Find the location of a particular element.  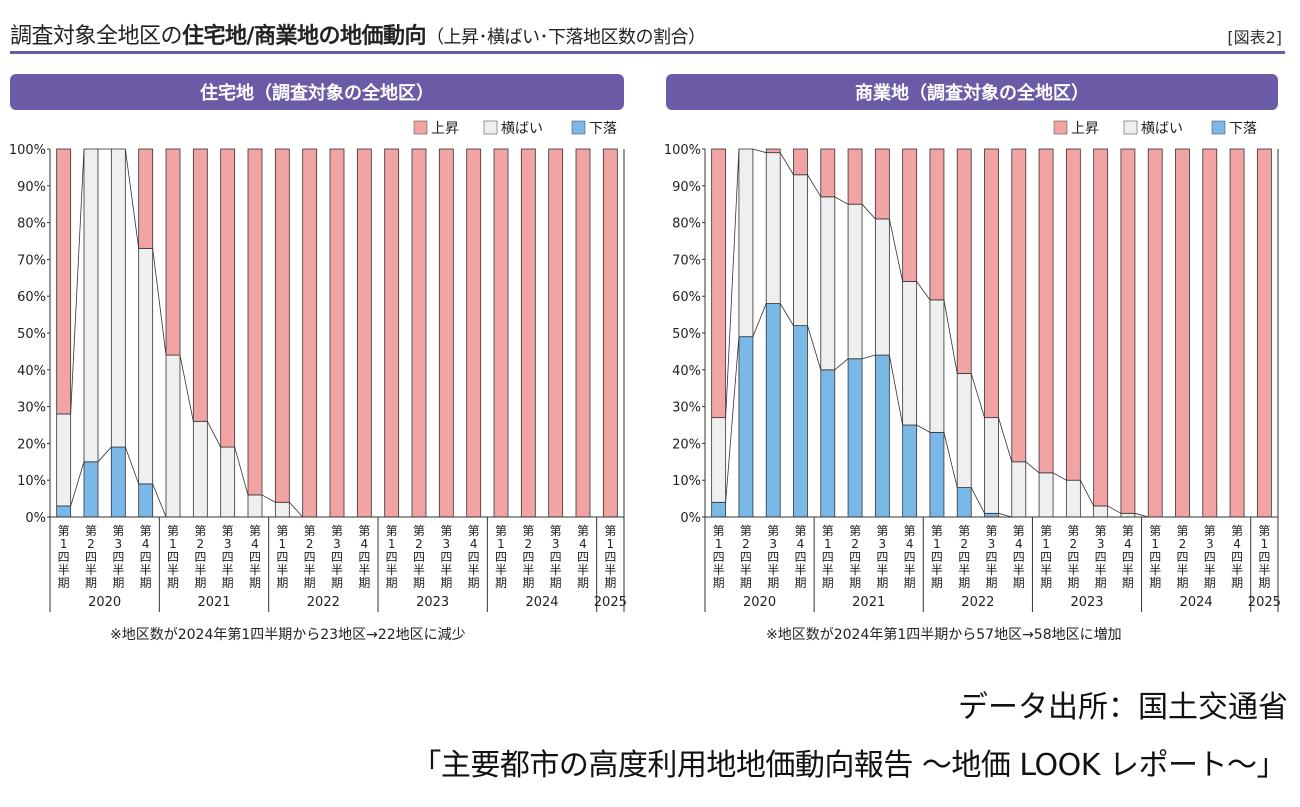

y-tick-label: 100% is located at coordinates (682, 150).